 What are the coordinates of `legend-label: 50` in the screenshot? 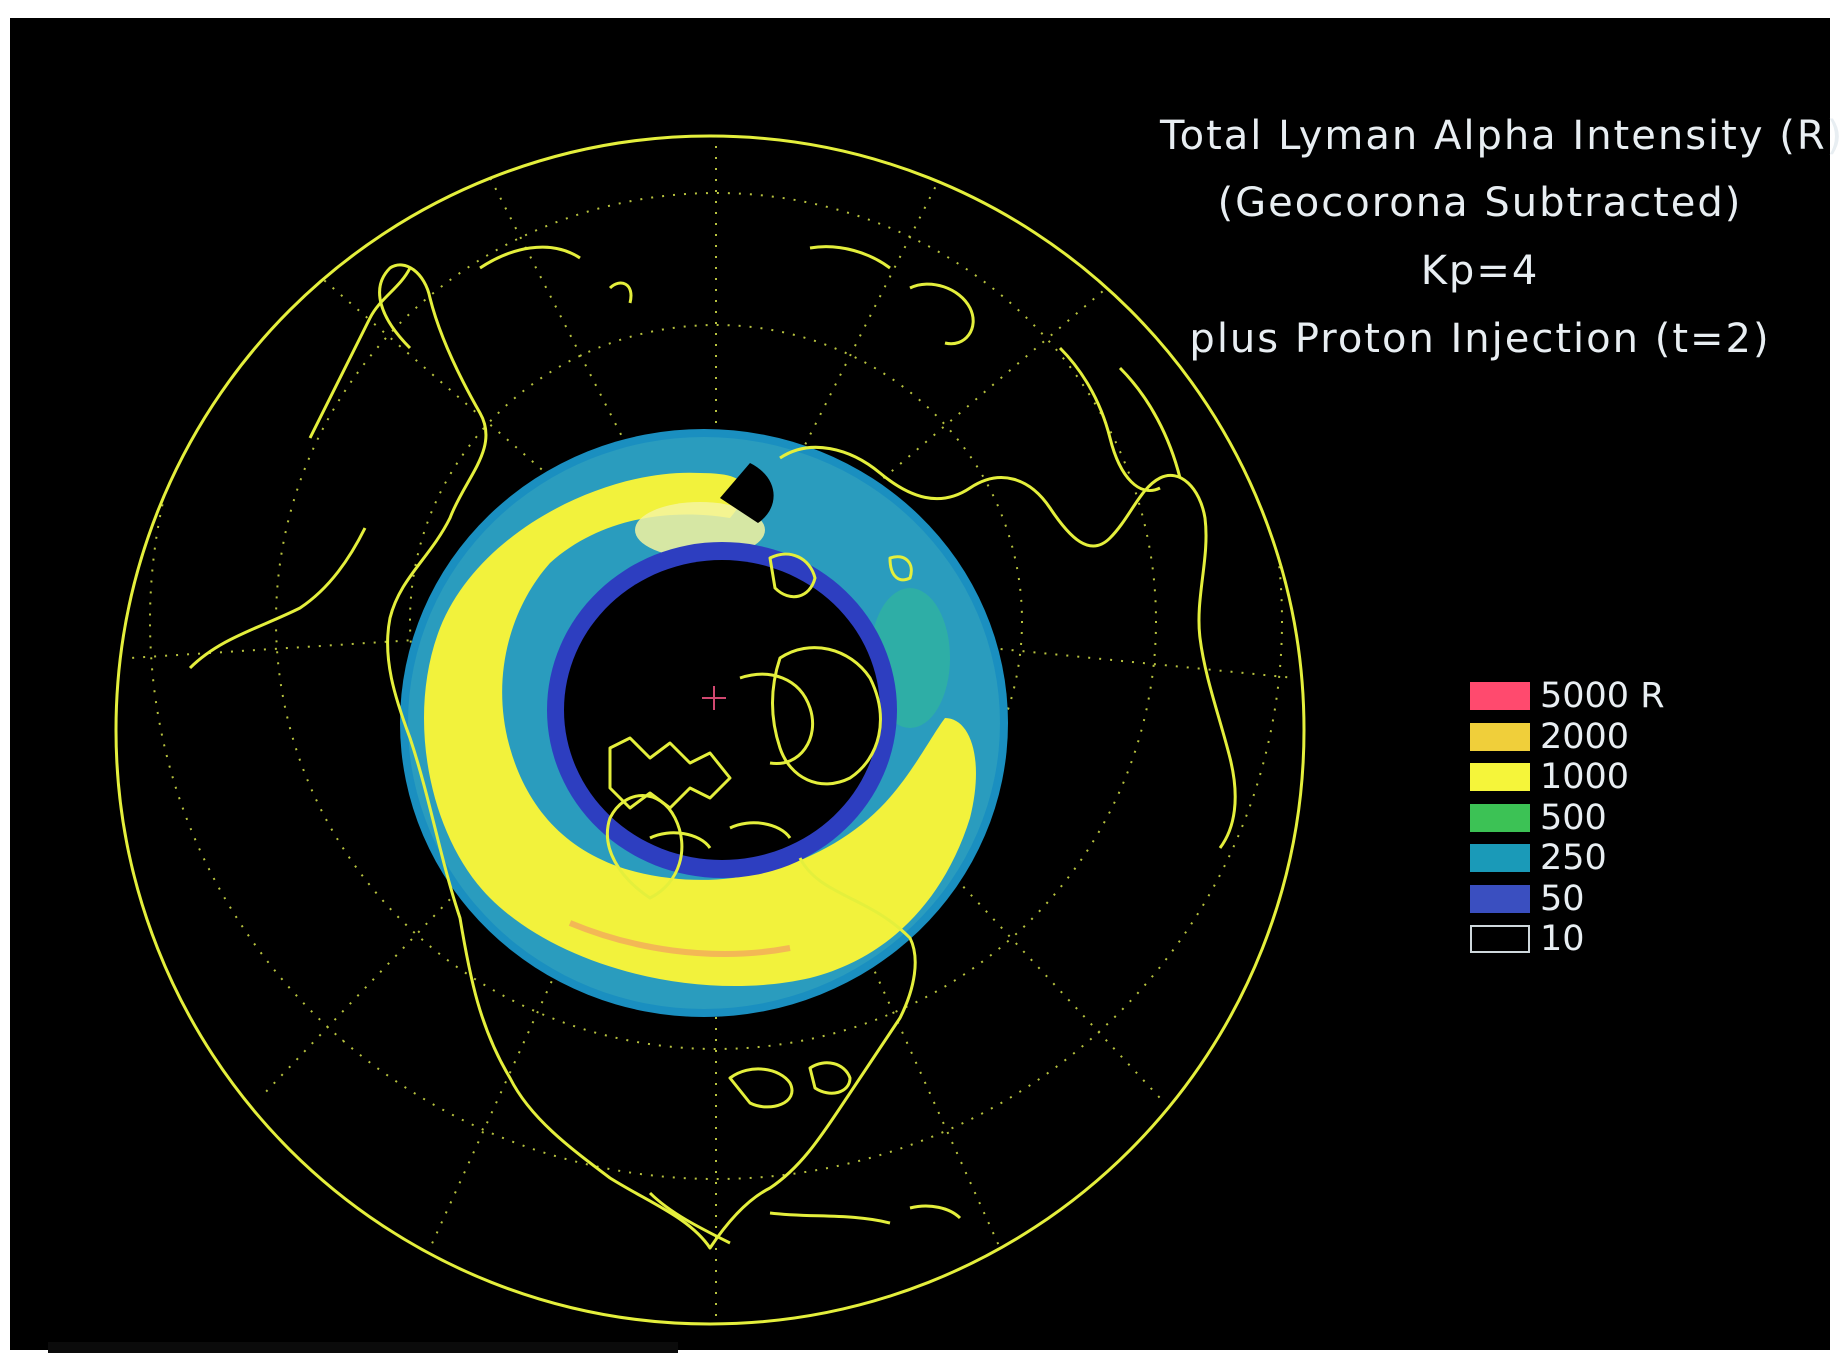 It's located at (1562, 898).